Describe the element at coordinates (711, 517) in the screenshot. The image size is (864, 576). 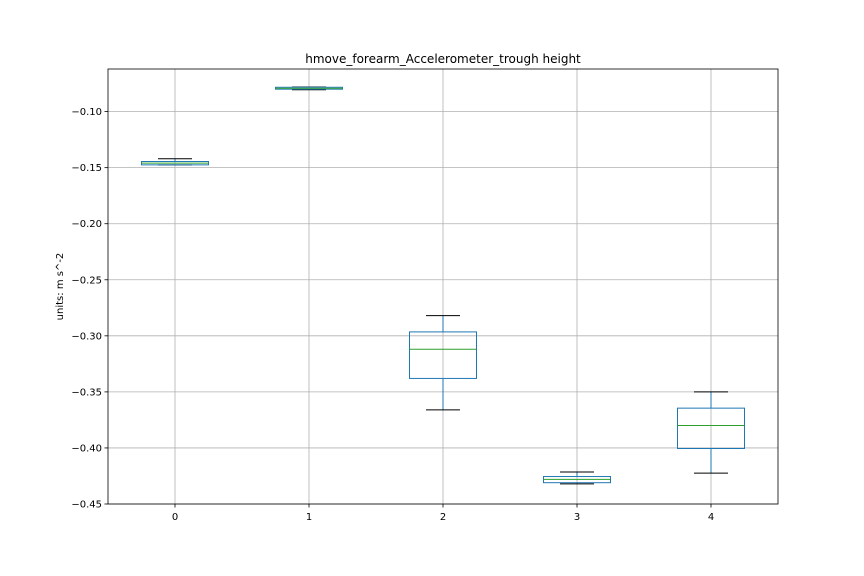
I see `x-tick-label: 4` at that location.